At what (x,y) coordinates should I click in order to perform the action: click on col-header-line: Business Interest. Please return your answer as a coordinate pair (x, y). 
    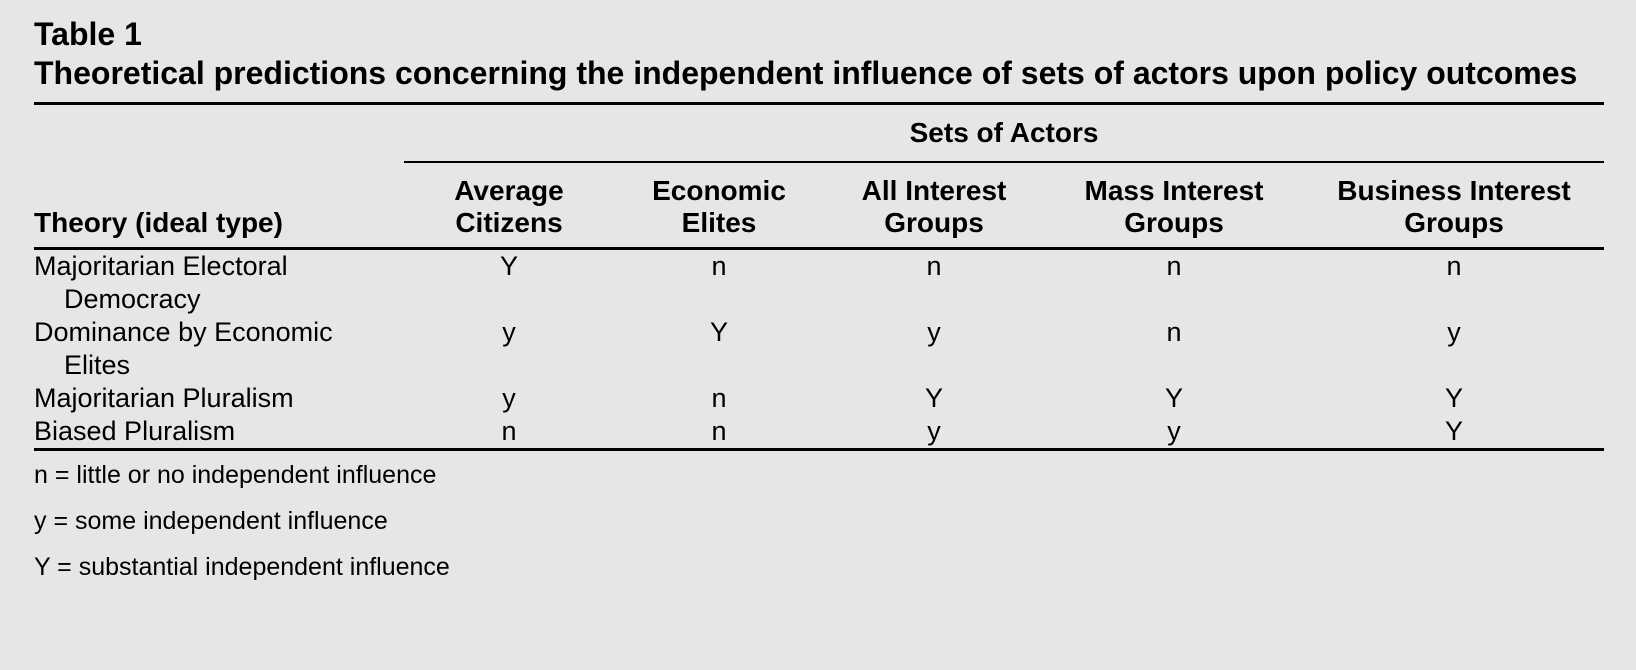
    Looking at the image, I should click on (1454, 190).